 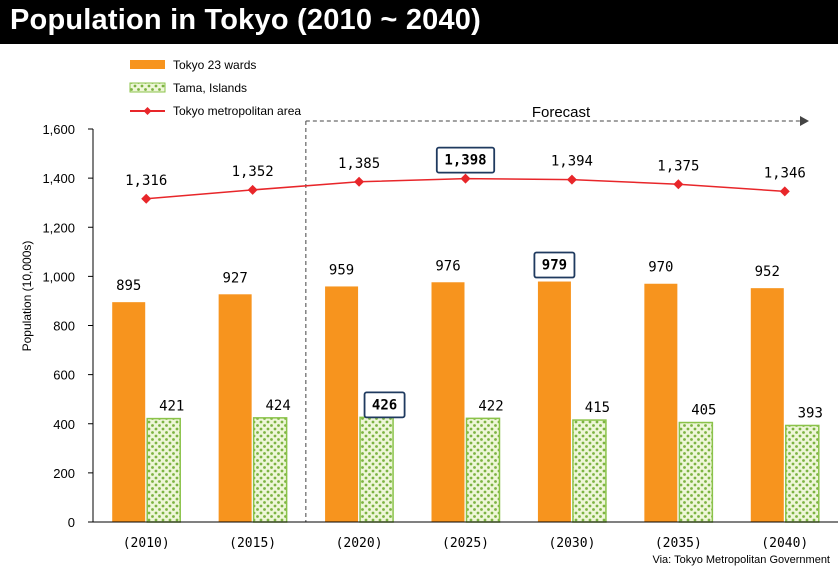 I want to click on data-label: 422, so click(x=490, y=406).